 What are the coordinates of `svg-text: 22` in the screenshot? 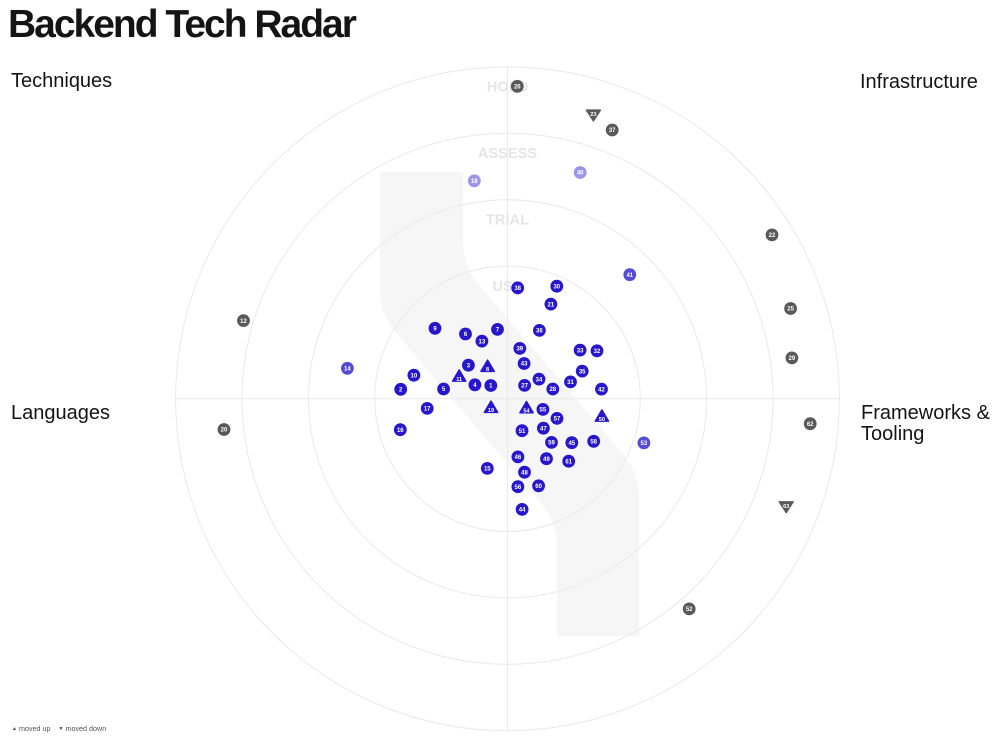 It's located at (772, 236).